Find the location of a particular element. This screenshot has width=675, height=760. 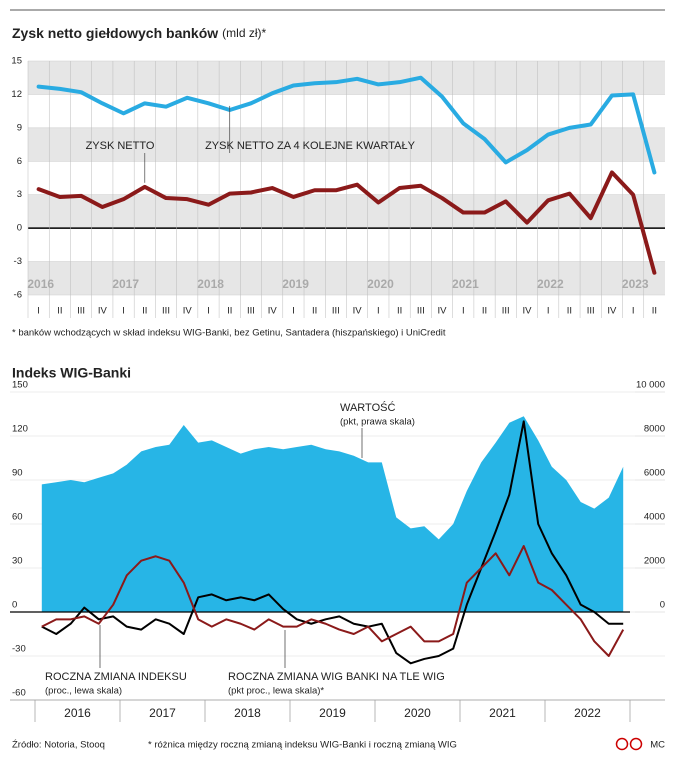

y-tick-label: -60 is located at coordinates (19, 693).